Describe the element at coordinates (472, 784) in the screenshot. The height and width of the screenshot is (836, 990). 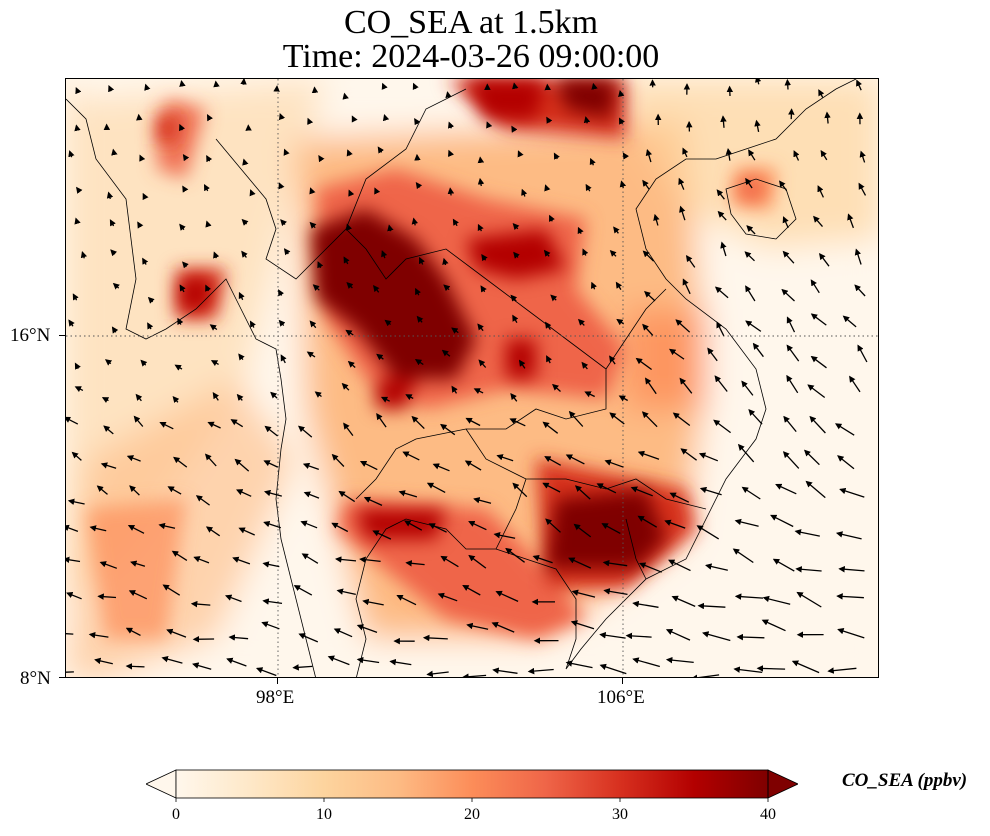
I see `colorbar-gradient` at that location.